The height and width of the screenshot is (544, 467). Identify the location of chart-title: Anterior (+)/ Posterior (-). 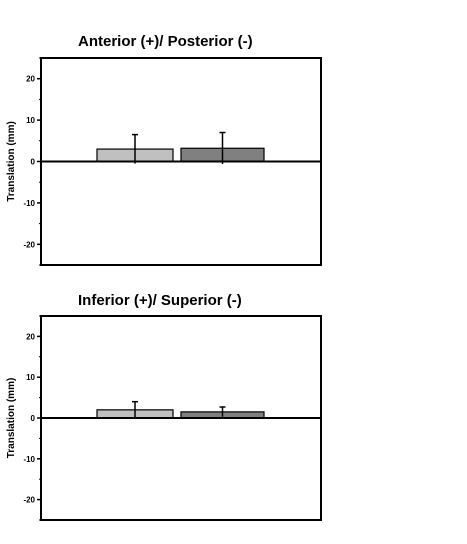
(165, 41).